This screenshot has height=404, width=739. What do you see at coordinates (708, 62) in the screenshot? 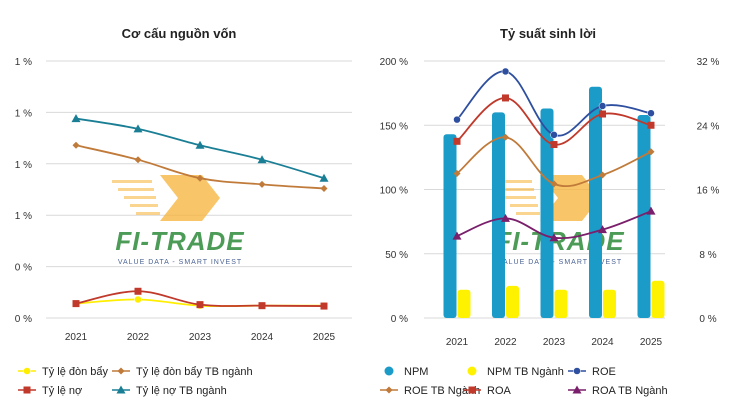
I see `chart2-y-right-tick: 32 %` at bounding box center [708, 62].